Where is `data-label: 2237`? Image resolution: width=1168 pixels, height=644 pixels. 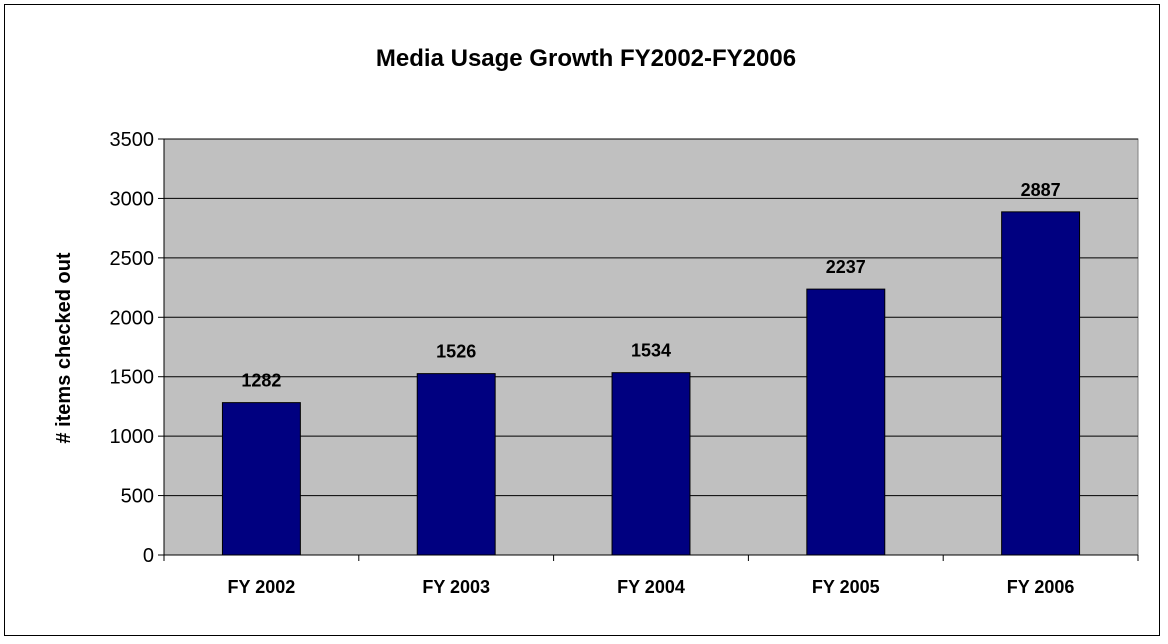
data-label: 2237 is located at coordinates (846, 267).